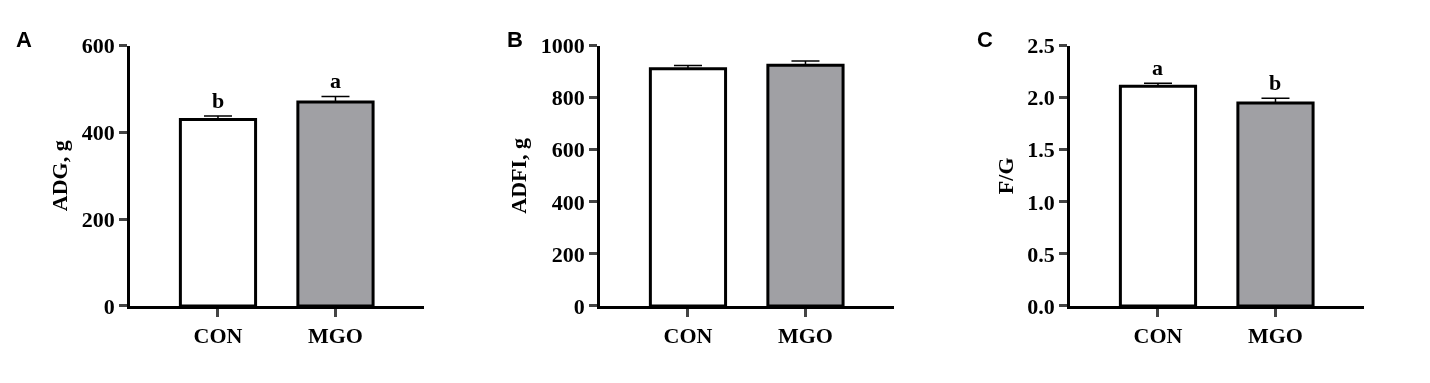 This screenshot has width=1430, height=383. I want to click on y-tick-label: 800, so click(568, 98).